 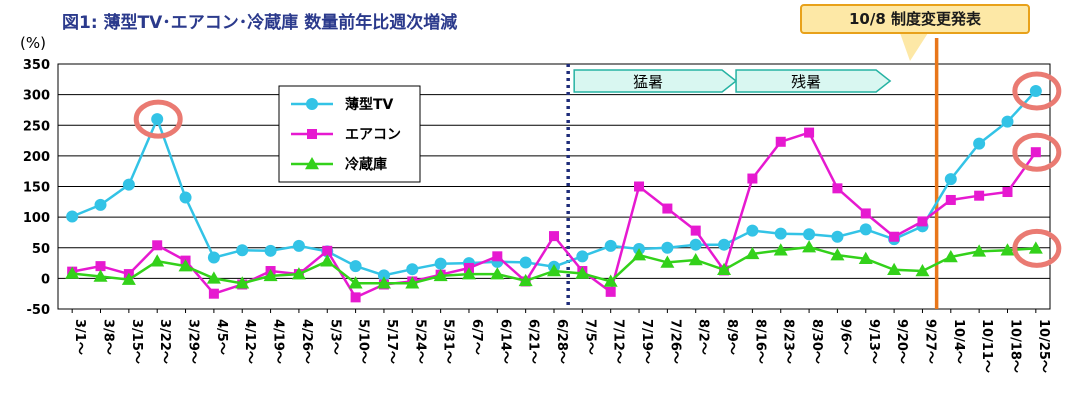 What do you see at coordinates (33, 43) in the screenshot?
I see `y-axis-unit-label: (%)` at bounding box center [33, 43].